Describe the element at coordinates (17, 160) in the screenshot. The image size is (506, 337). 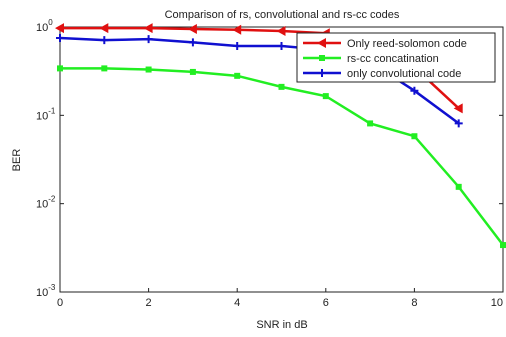
I see `y-axis-label: BER` at that location.